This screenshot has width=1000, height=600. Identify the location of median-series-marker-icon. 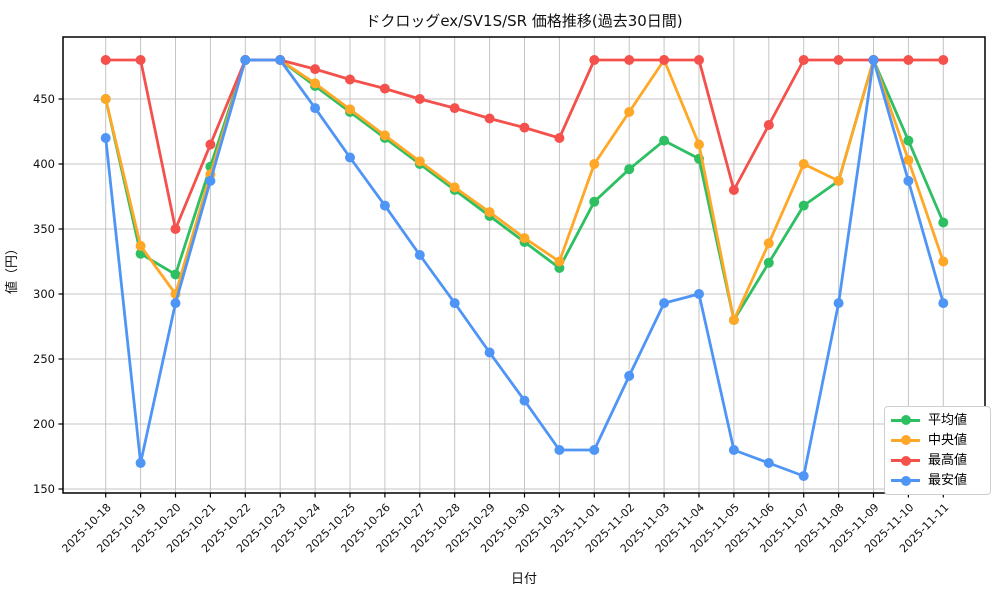
(905, 440).